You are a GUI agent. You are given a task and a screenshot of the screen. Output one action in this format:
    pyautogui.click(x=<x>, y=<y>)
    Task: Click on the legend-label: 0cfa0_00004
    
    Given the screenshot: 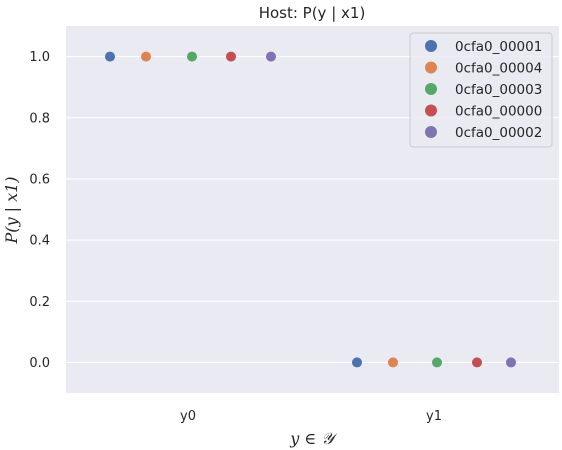 What is the action you would take?
    pyautogui.click(x=498, y=69)
    